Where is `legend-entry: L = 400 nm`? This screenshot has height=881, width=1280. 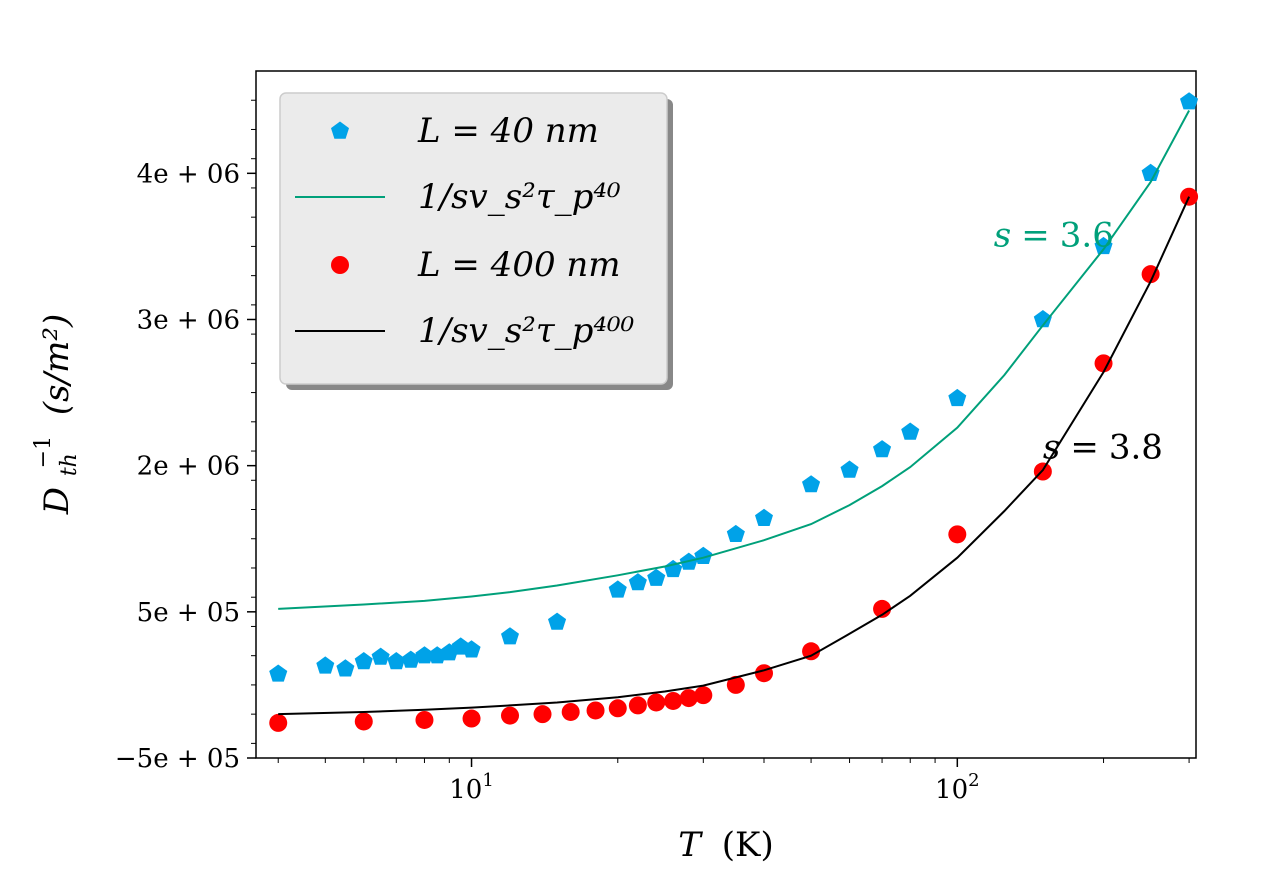 legend-entry: L = 400 nm is located at coordinates (476, 265).